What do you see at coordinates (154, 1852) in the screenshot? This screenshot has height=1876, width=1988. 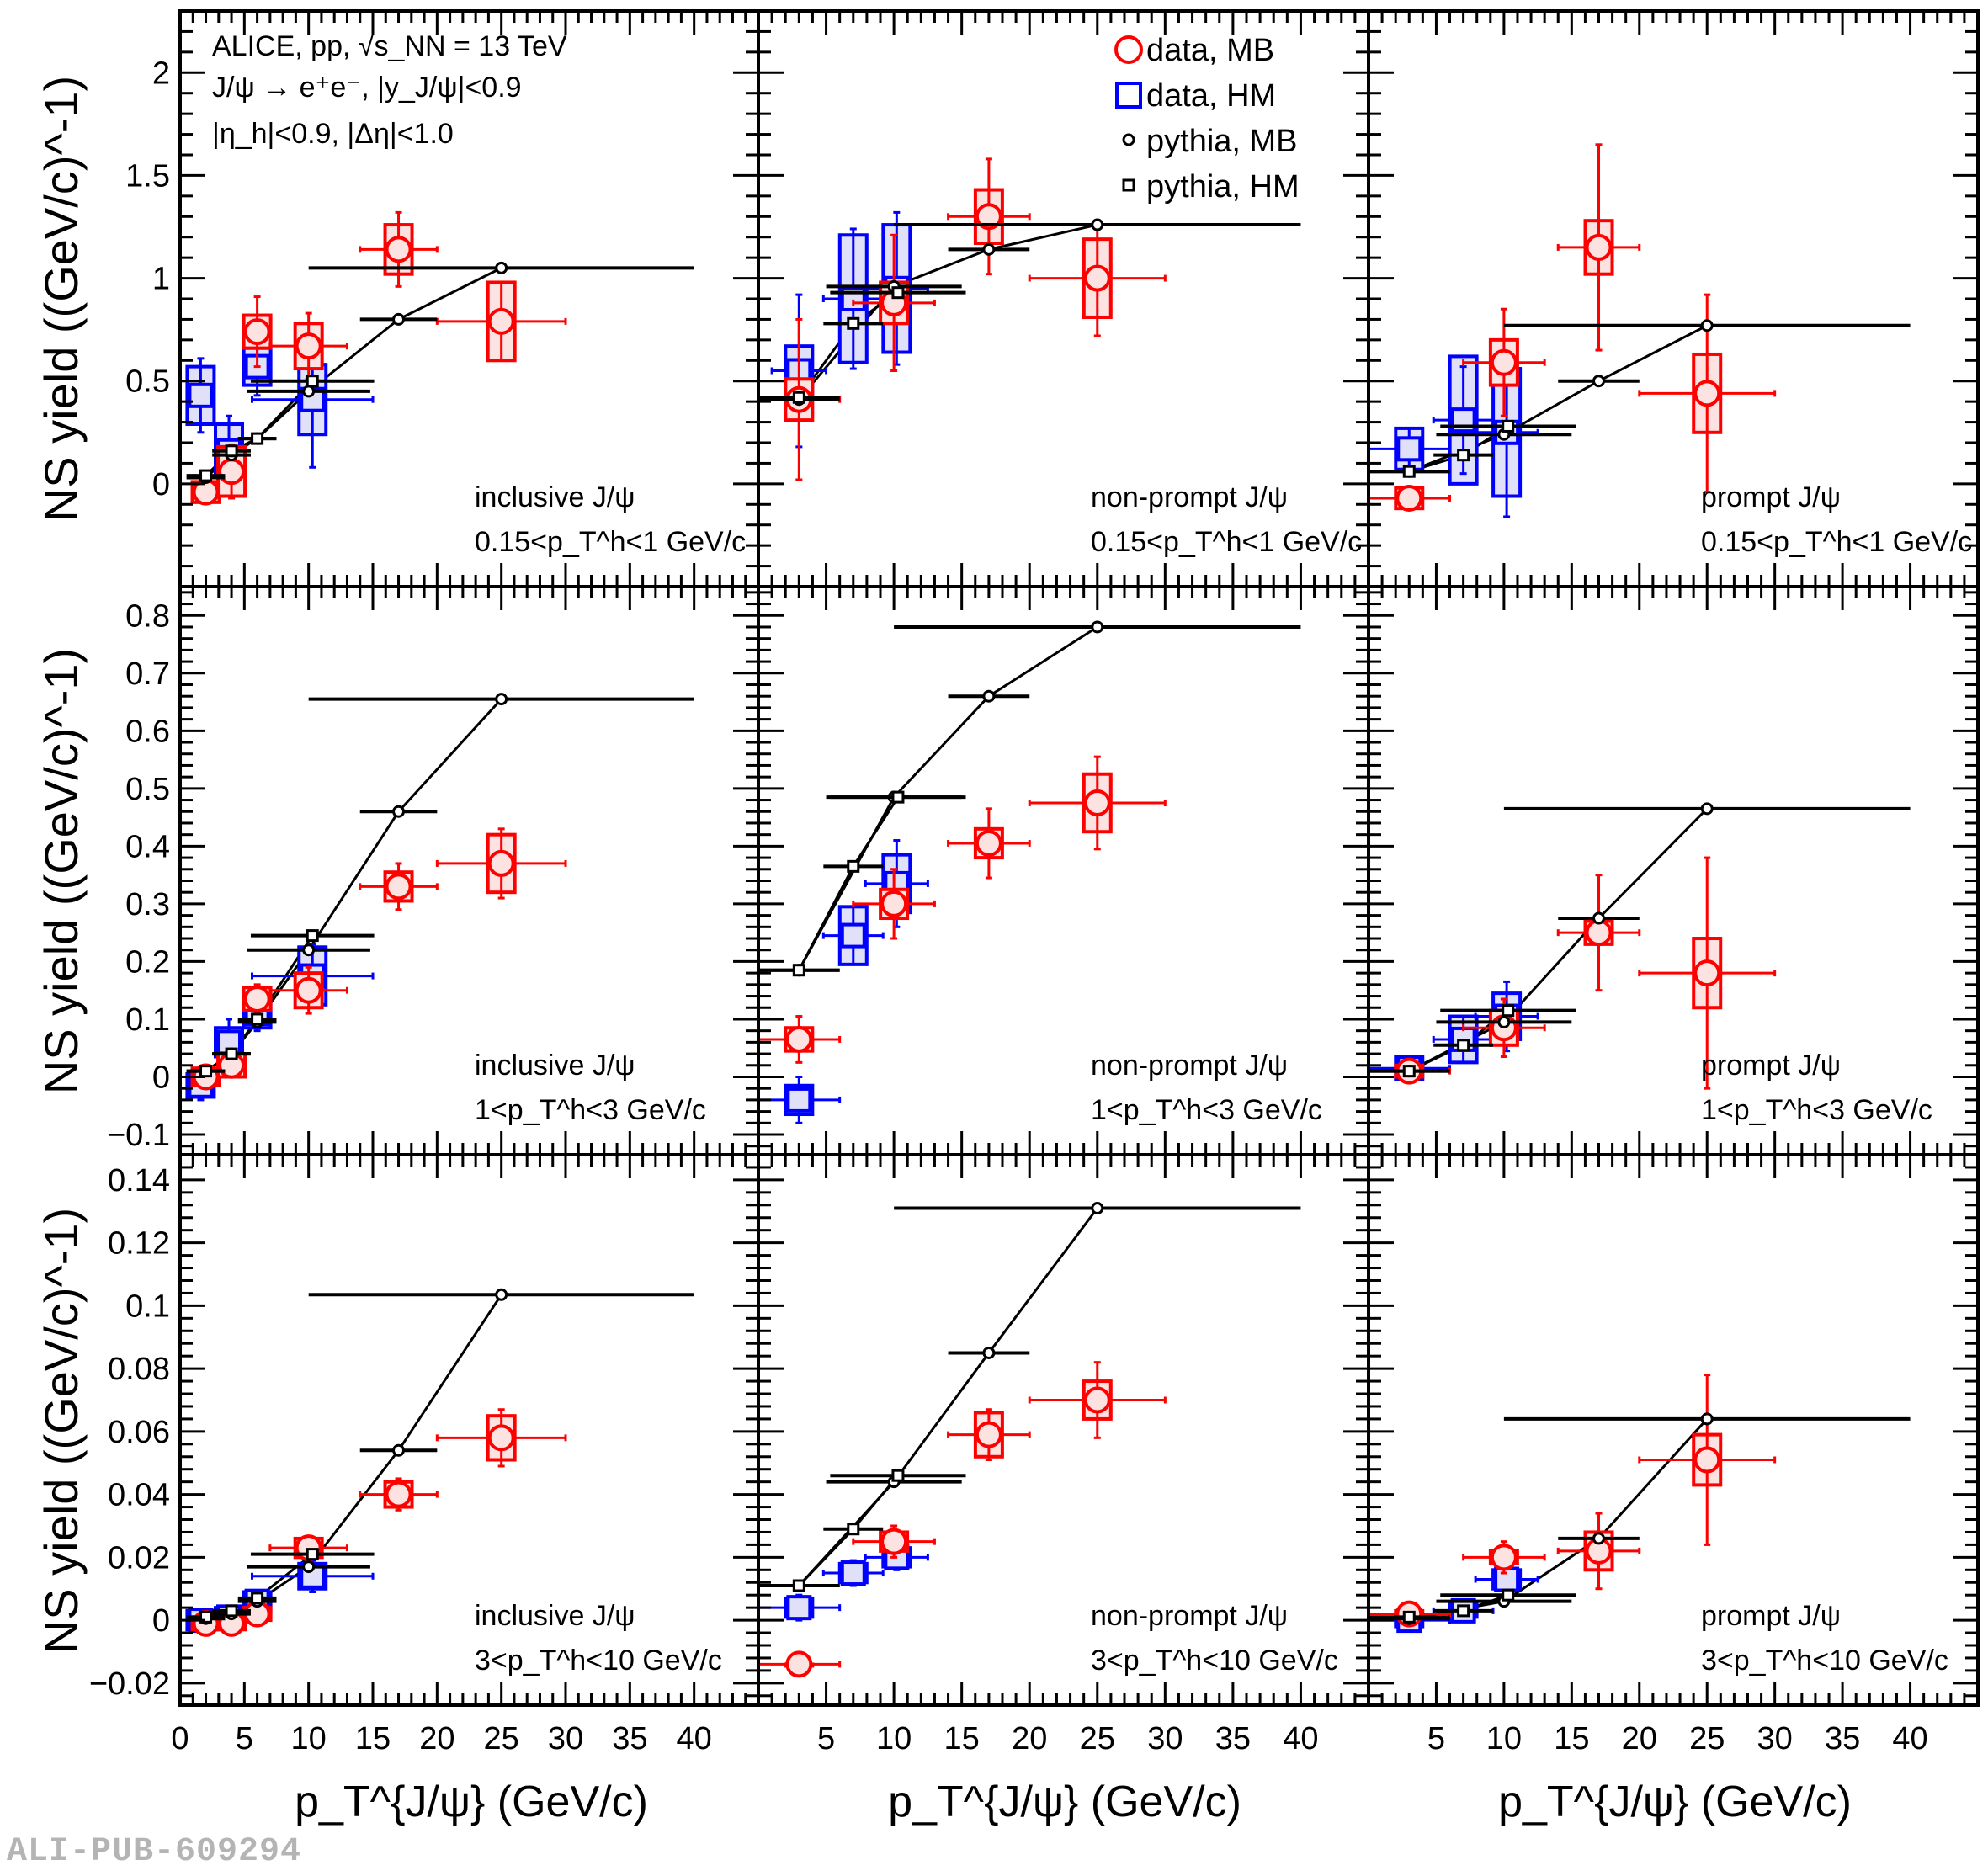 I see `watermark: ALI-PUB-609294` at bounding box center [154, 1852].